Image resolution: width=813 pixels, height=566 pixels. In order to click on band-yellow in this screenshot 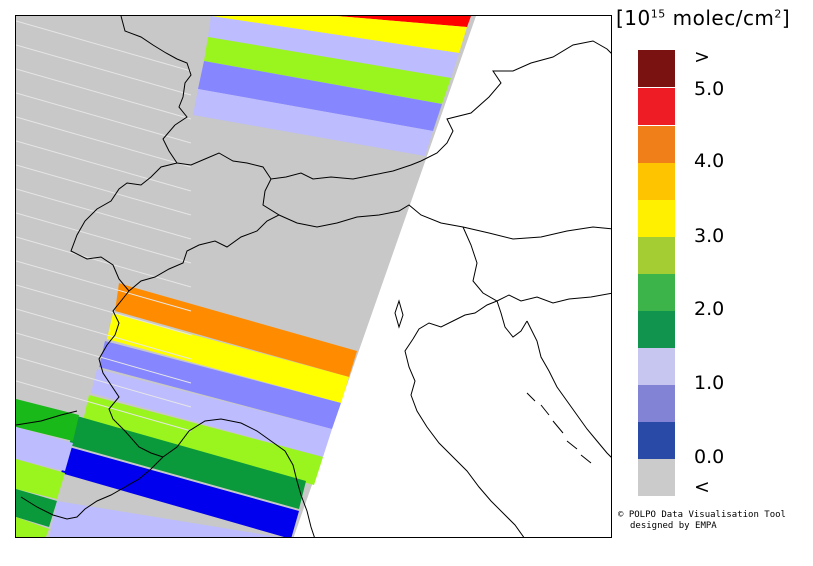, I will do `click(339, 34)`.